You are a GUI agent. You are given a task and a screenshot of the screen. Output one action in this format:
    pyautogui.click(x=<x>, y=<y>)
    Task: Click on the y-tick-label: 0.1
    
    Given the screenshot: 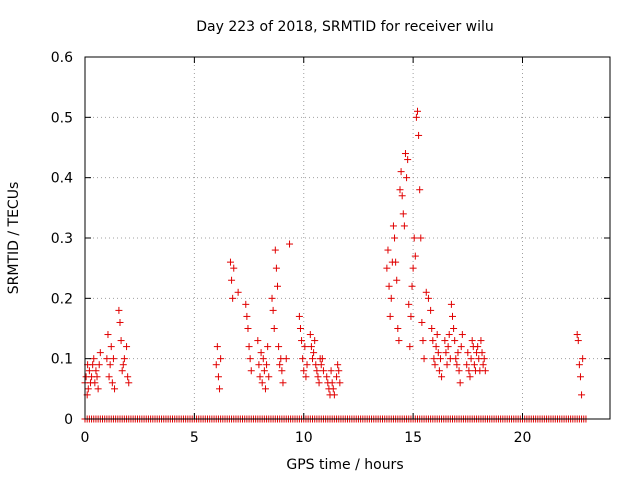 What is the action you would take?
    pyautogui.click(x=62, y=360)
    